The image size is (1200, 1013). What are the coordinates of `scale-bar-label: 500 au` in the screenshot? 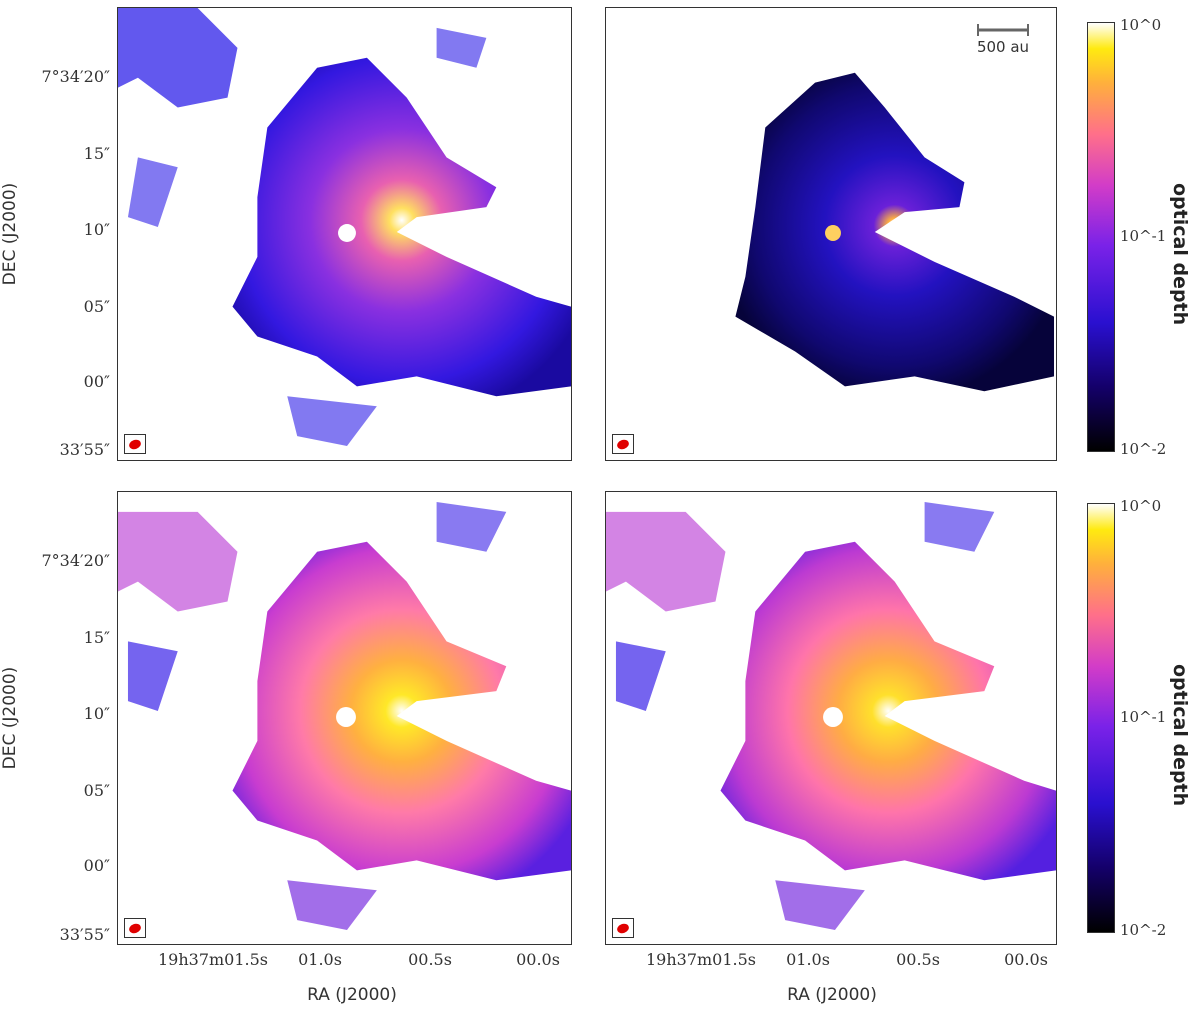 It's located at (1003, 47).